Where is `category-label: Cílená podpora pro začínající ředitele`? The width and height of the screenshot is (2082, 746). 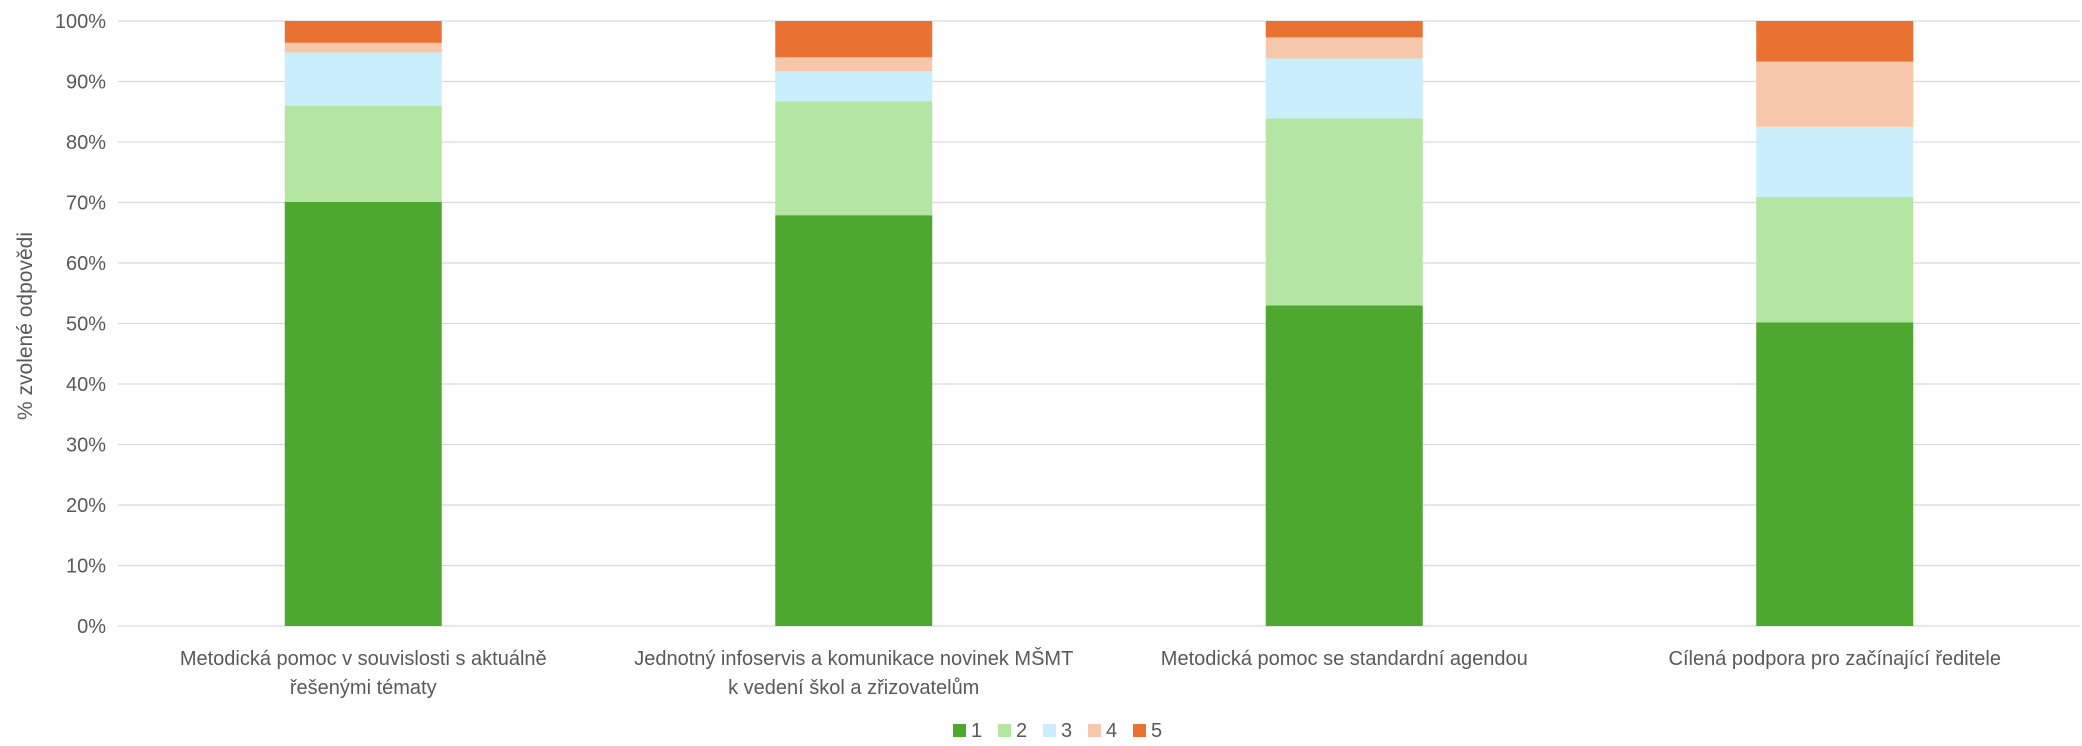
category-label: Cílená podpora pro začínající ředitele is located at coordinates (1835, 659).